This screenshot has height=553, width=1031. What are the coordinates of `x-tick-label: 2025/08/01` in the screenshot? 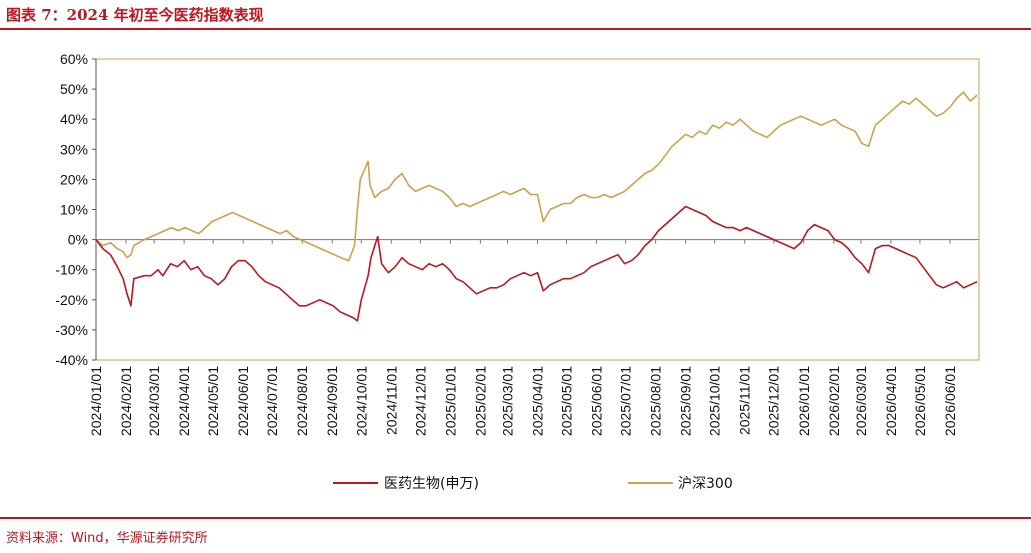 It's located at (656, 401).